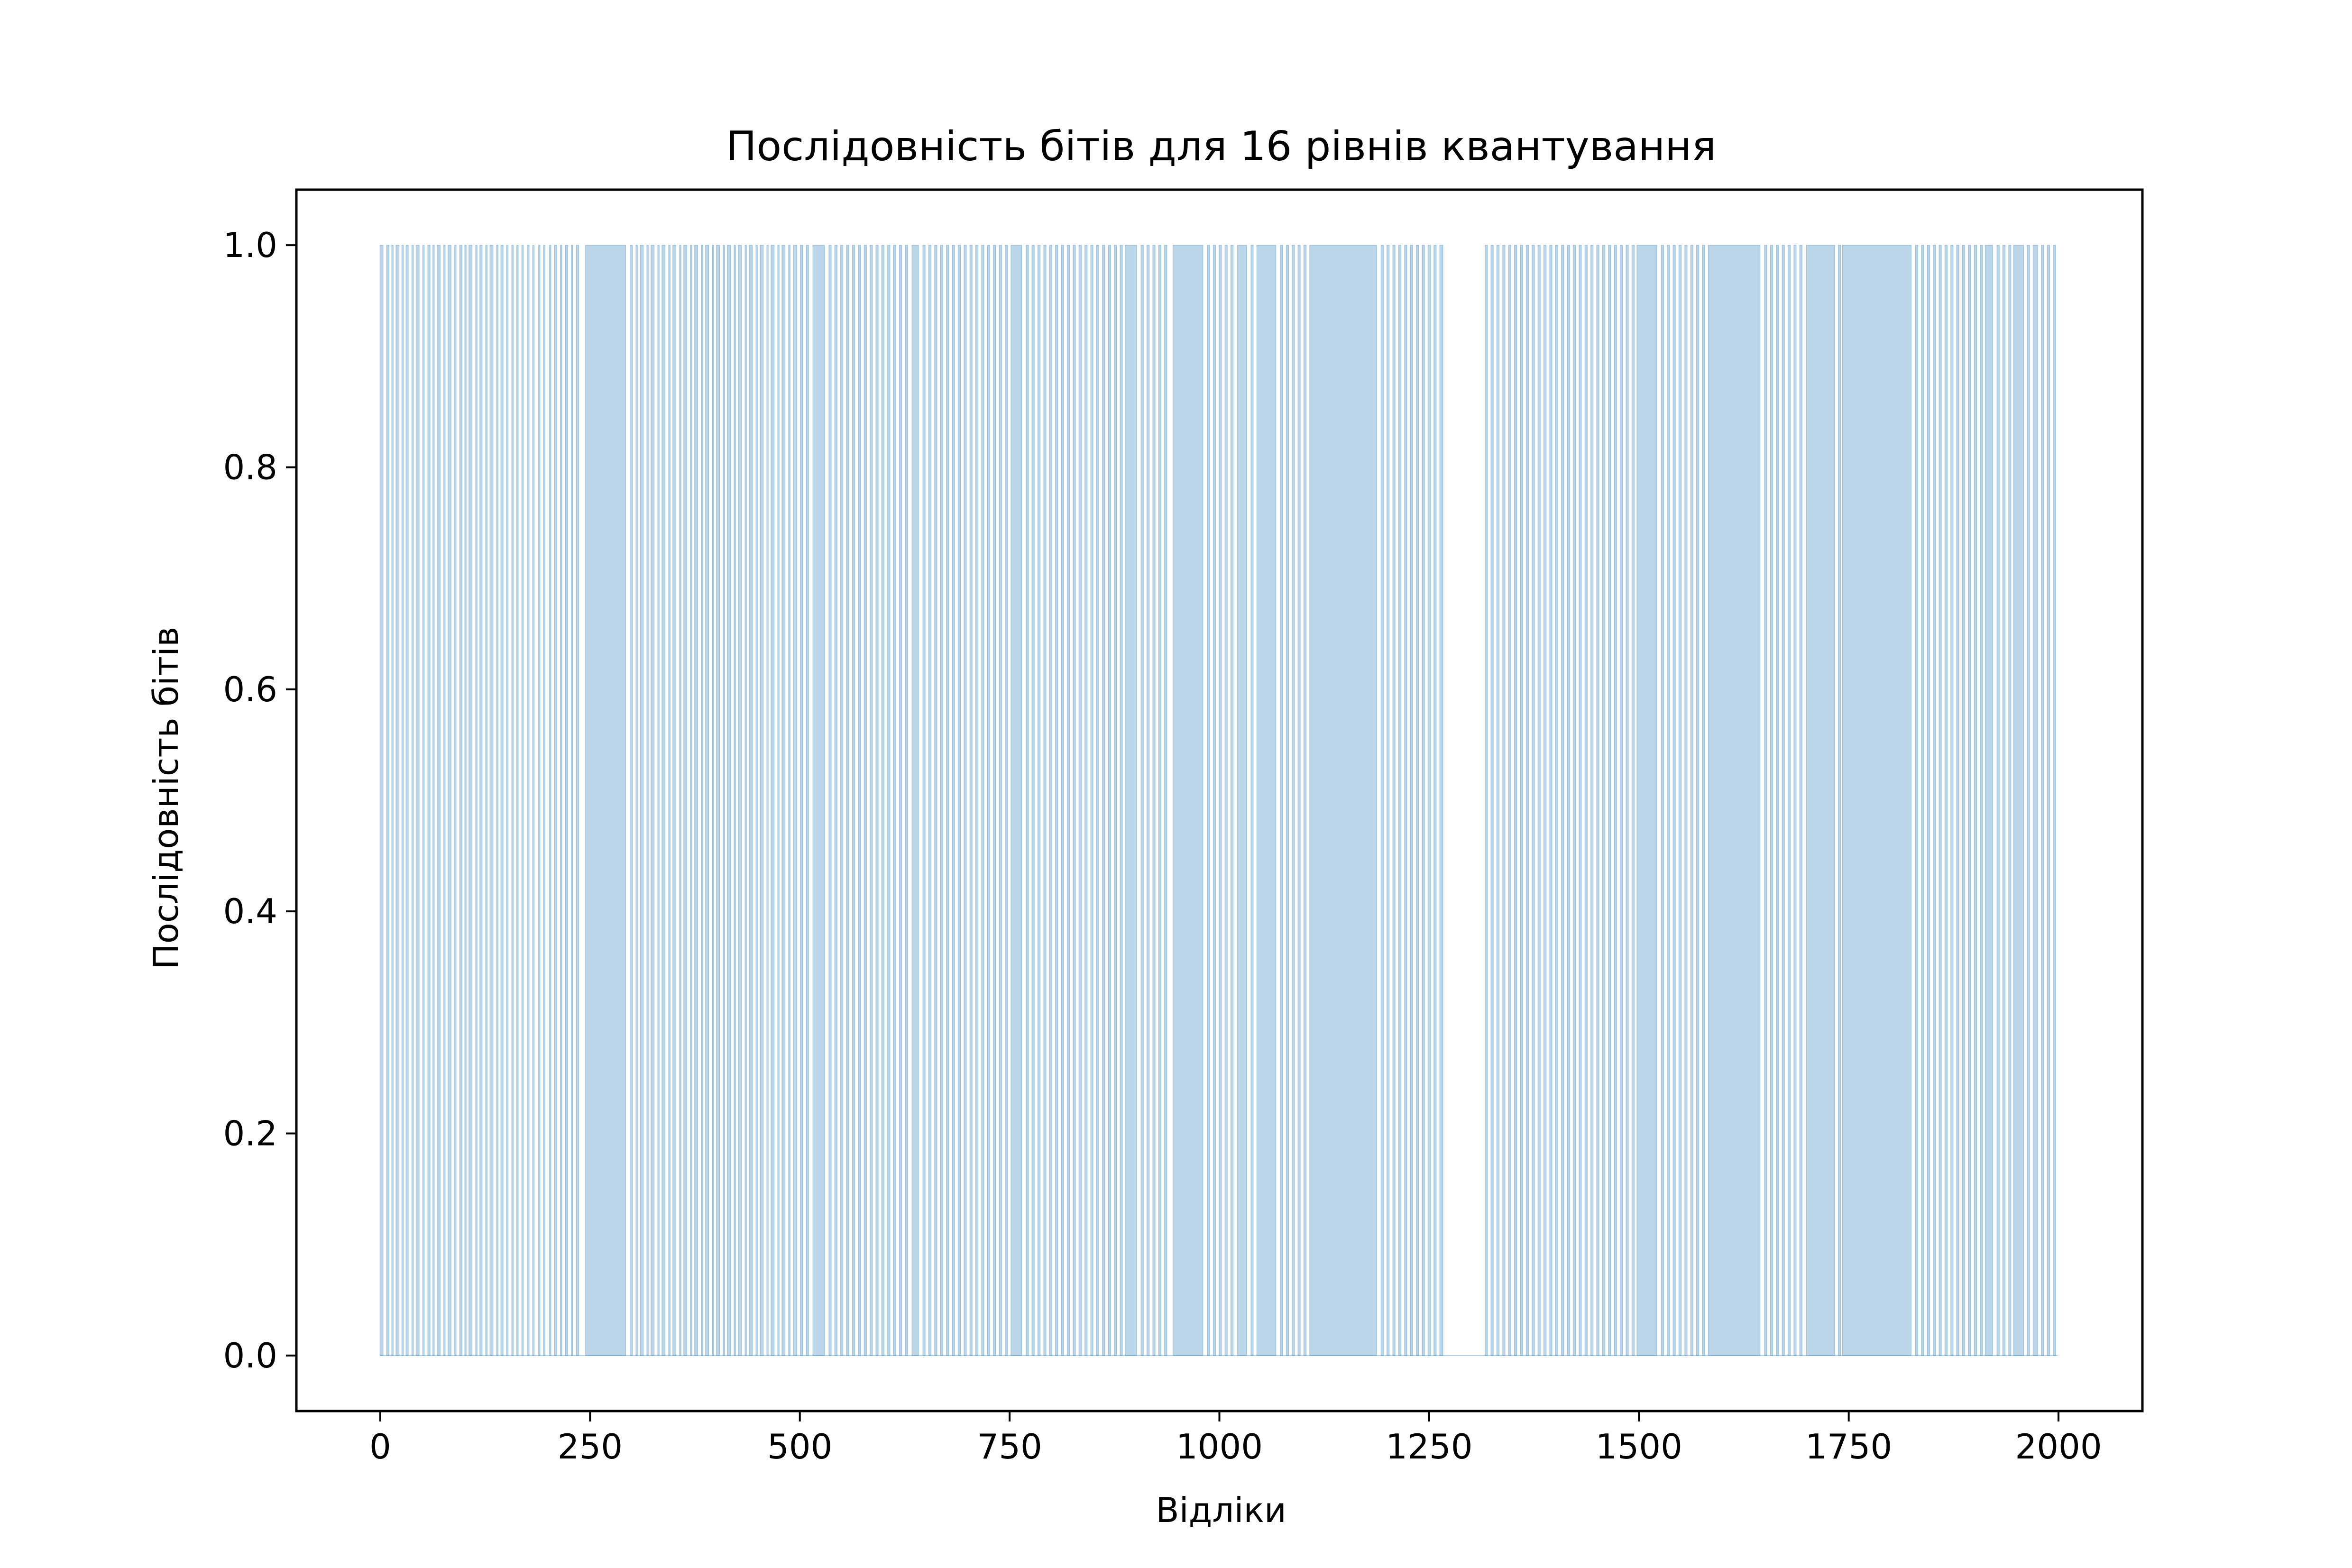 The height and width of the screenshot is (1568, 2352). I want to click on x-tick-label: 1750, so click(1848, 1447).